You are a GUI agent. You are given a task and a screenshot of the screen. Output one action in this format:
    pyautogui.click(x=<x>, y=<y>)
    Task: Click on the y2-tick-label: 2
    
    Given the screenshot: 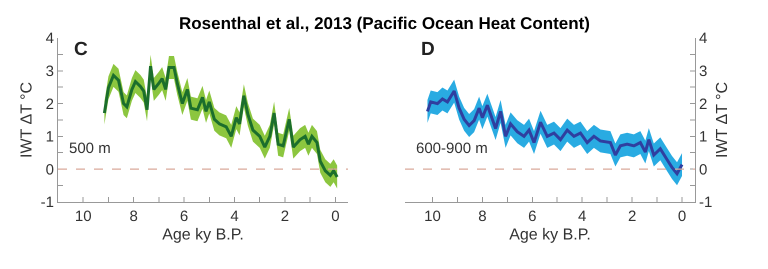 What is the action you would take?
    pyautogui.click(x=703, y=104)
    